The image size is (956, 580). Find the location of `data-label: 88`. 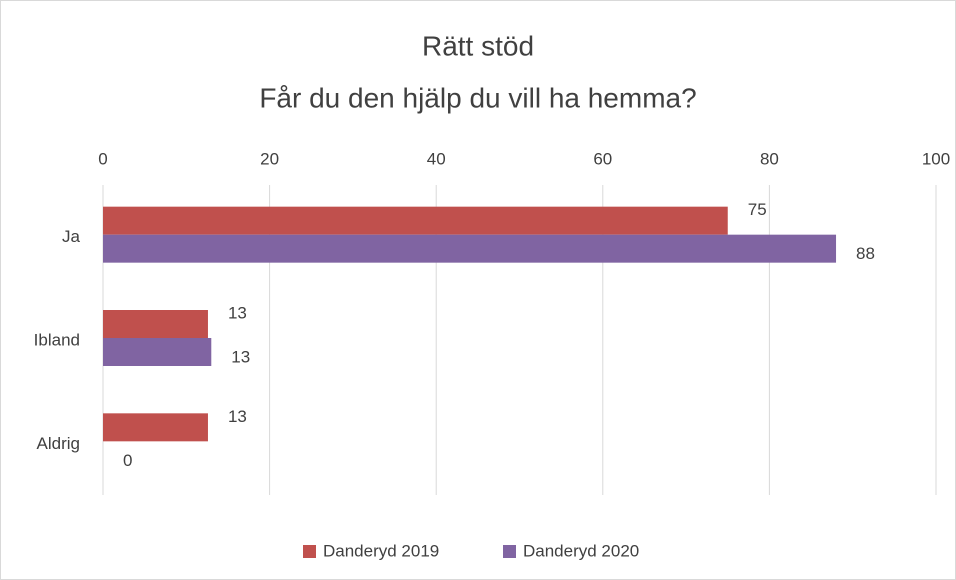

data-label: 88 is located at coordinates (865, 253).